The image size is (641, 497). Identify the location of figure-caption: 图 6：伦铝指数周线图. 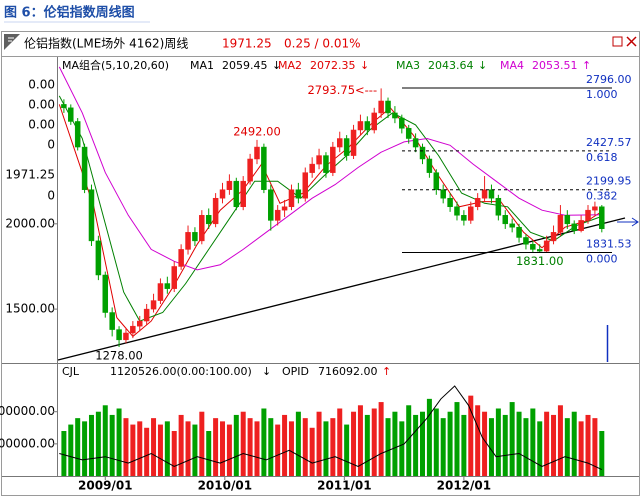
(69, 13).